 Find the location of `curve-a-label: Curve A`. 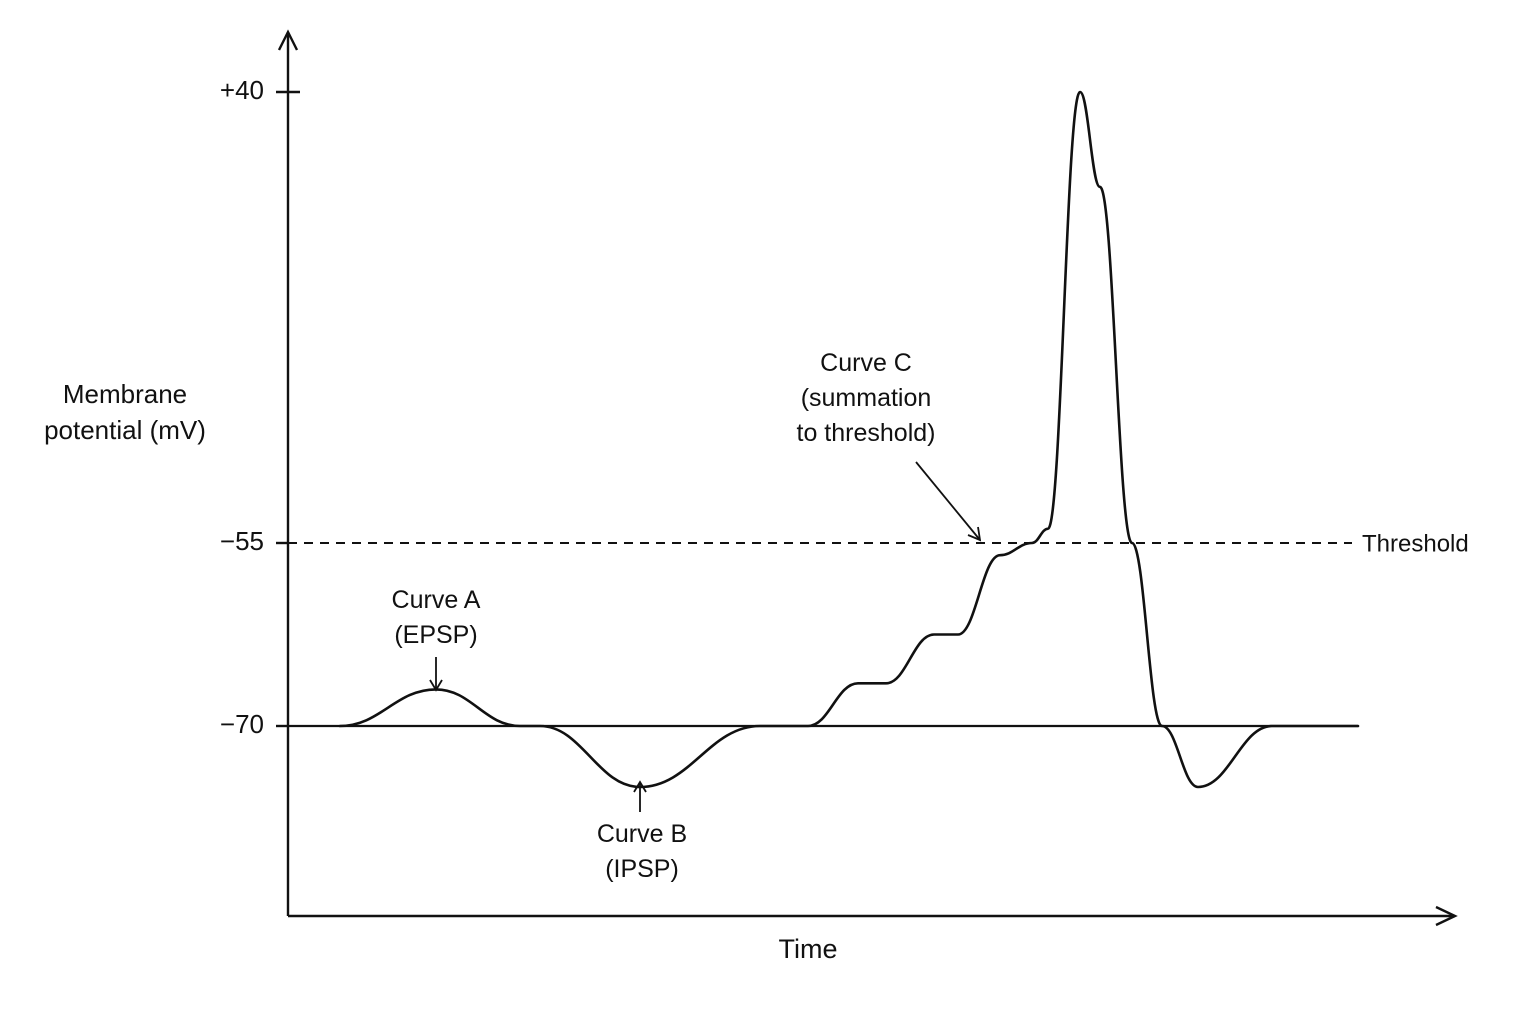

curve-a-label: Curve A is located at coordinates (436, 600).